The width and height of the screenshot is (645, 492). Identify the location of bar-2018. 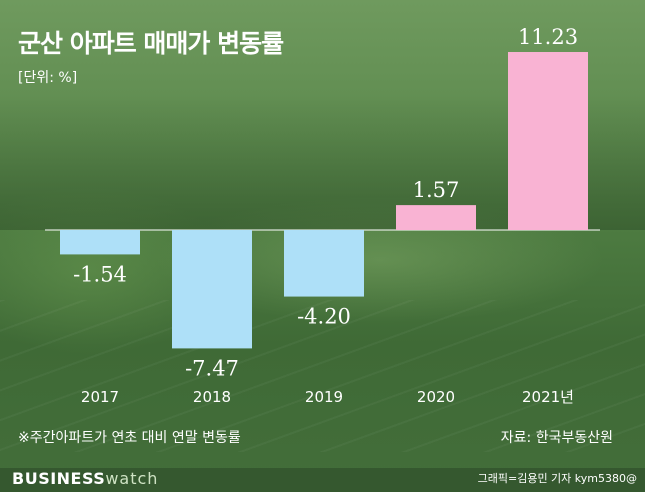
(212, 289).